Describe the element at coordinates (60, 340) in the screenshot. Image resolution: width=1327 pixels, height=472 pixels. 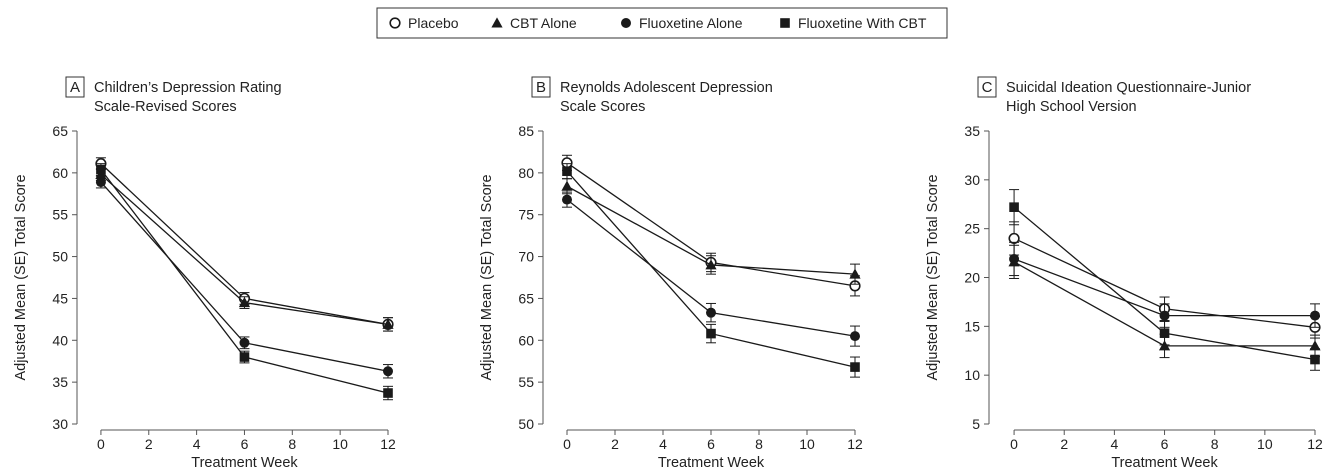
I see `y-tick-label: 40` at that location.